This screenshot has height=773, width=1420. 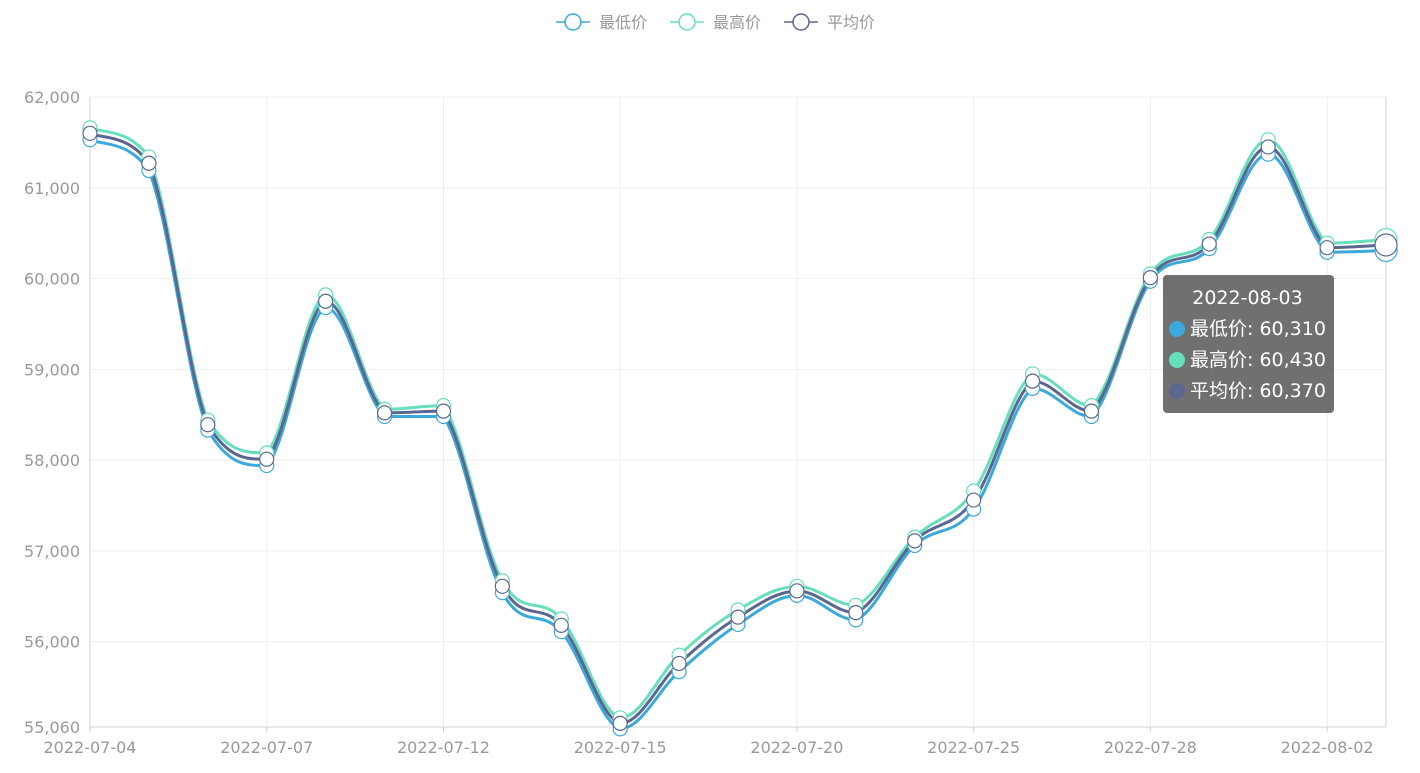 I want to click on y-tick-label: 61,000, so click(x=52, y=188).